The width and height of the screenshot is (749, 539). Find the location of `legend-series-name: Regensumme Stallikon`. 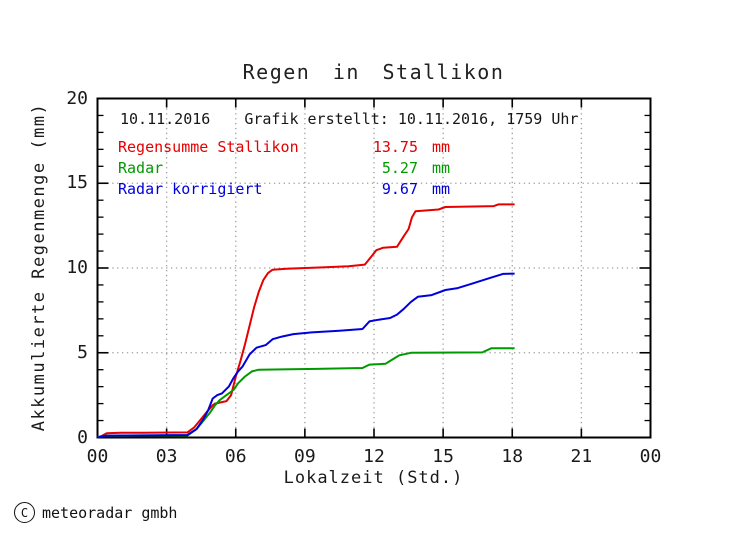

legend-series-name: Regensumme Stallikon is located at coordinates (208, 147).